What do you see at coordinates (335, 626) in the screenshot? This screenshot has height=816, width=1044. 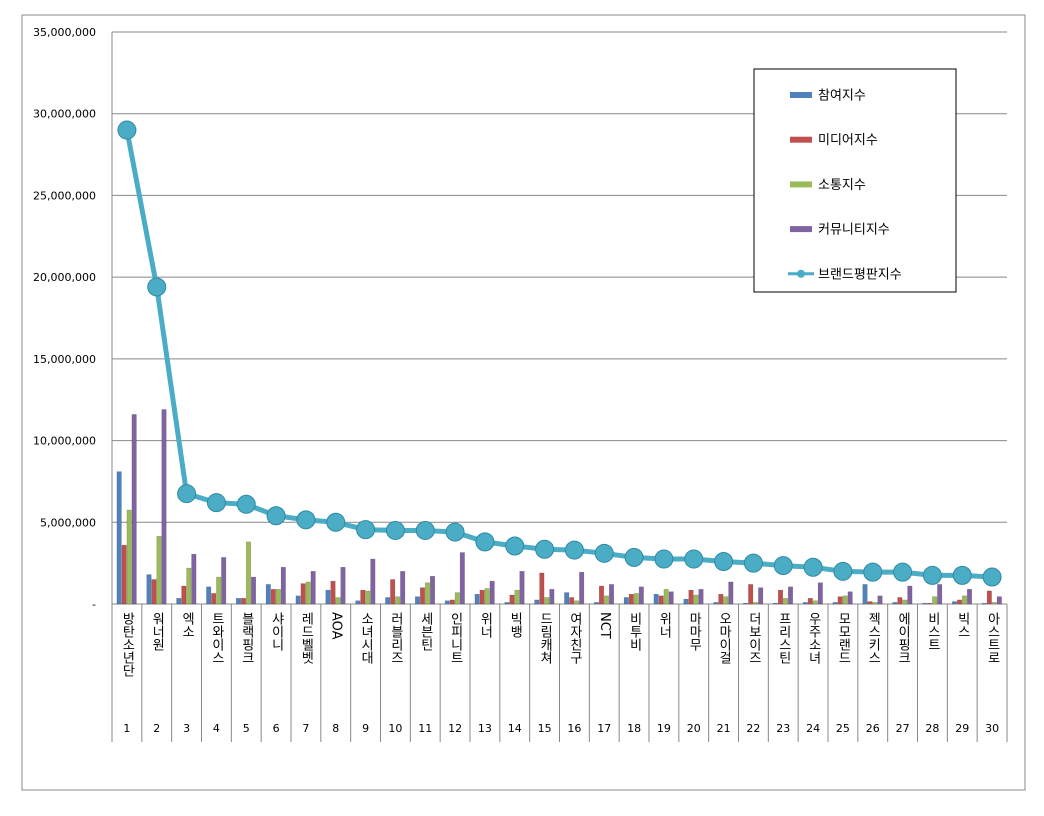 I see `x-tick-label: AOA` at bounding box center [335, 626].